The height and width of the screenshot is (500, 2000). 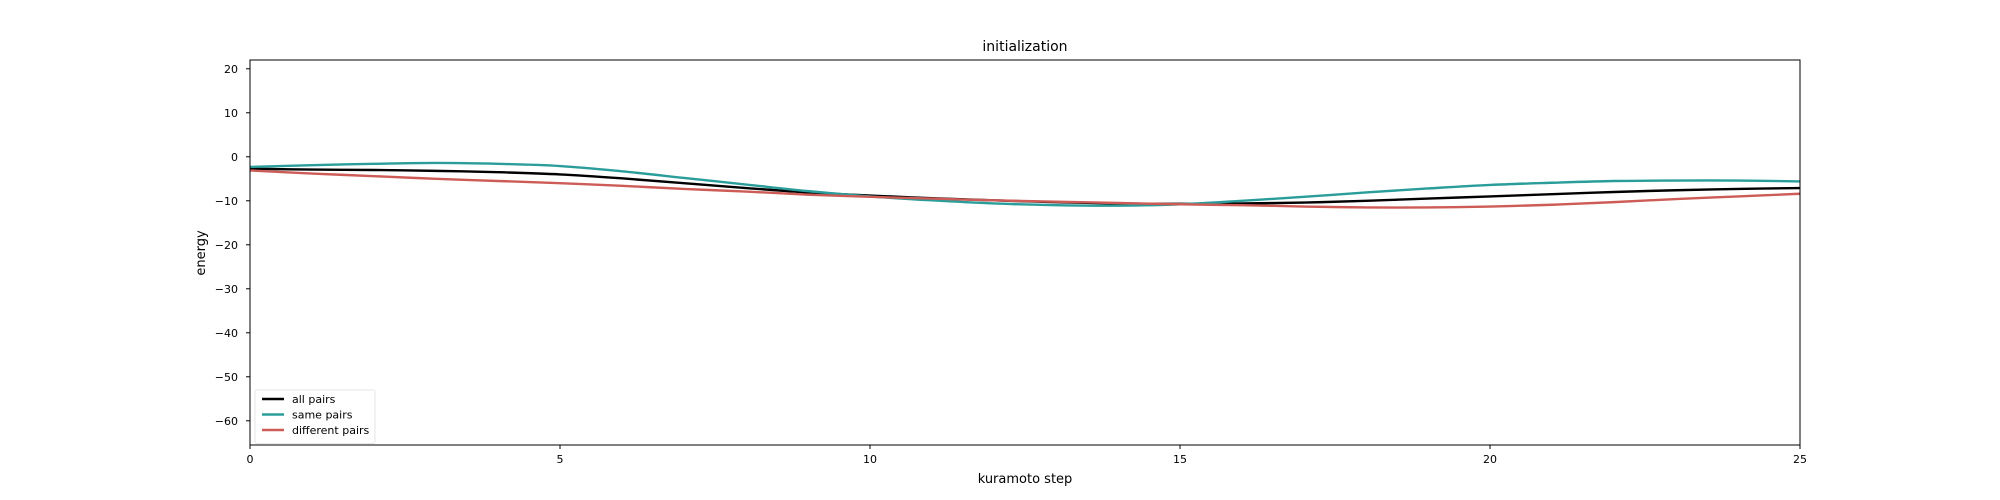 What do you see at coordinates (231, 113) in the screenshot?
I see `y-tick-label: 10` at bounding box center [231, 113].